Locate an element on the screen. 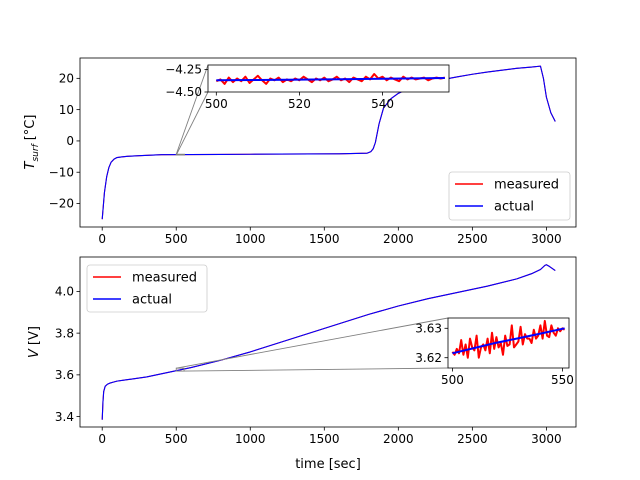  svg-text:V[V]: V [V] is located at coordinates (34, 342).